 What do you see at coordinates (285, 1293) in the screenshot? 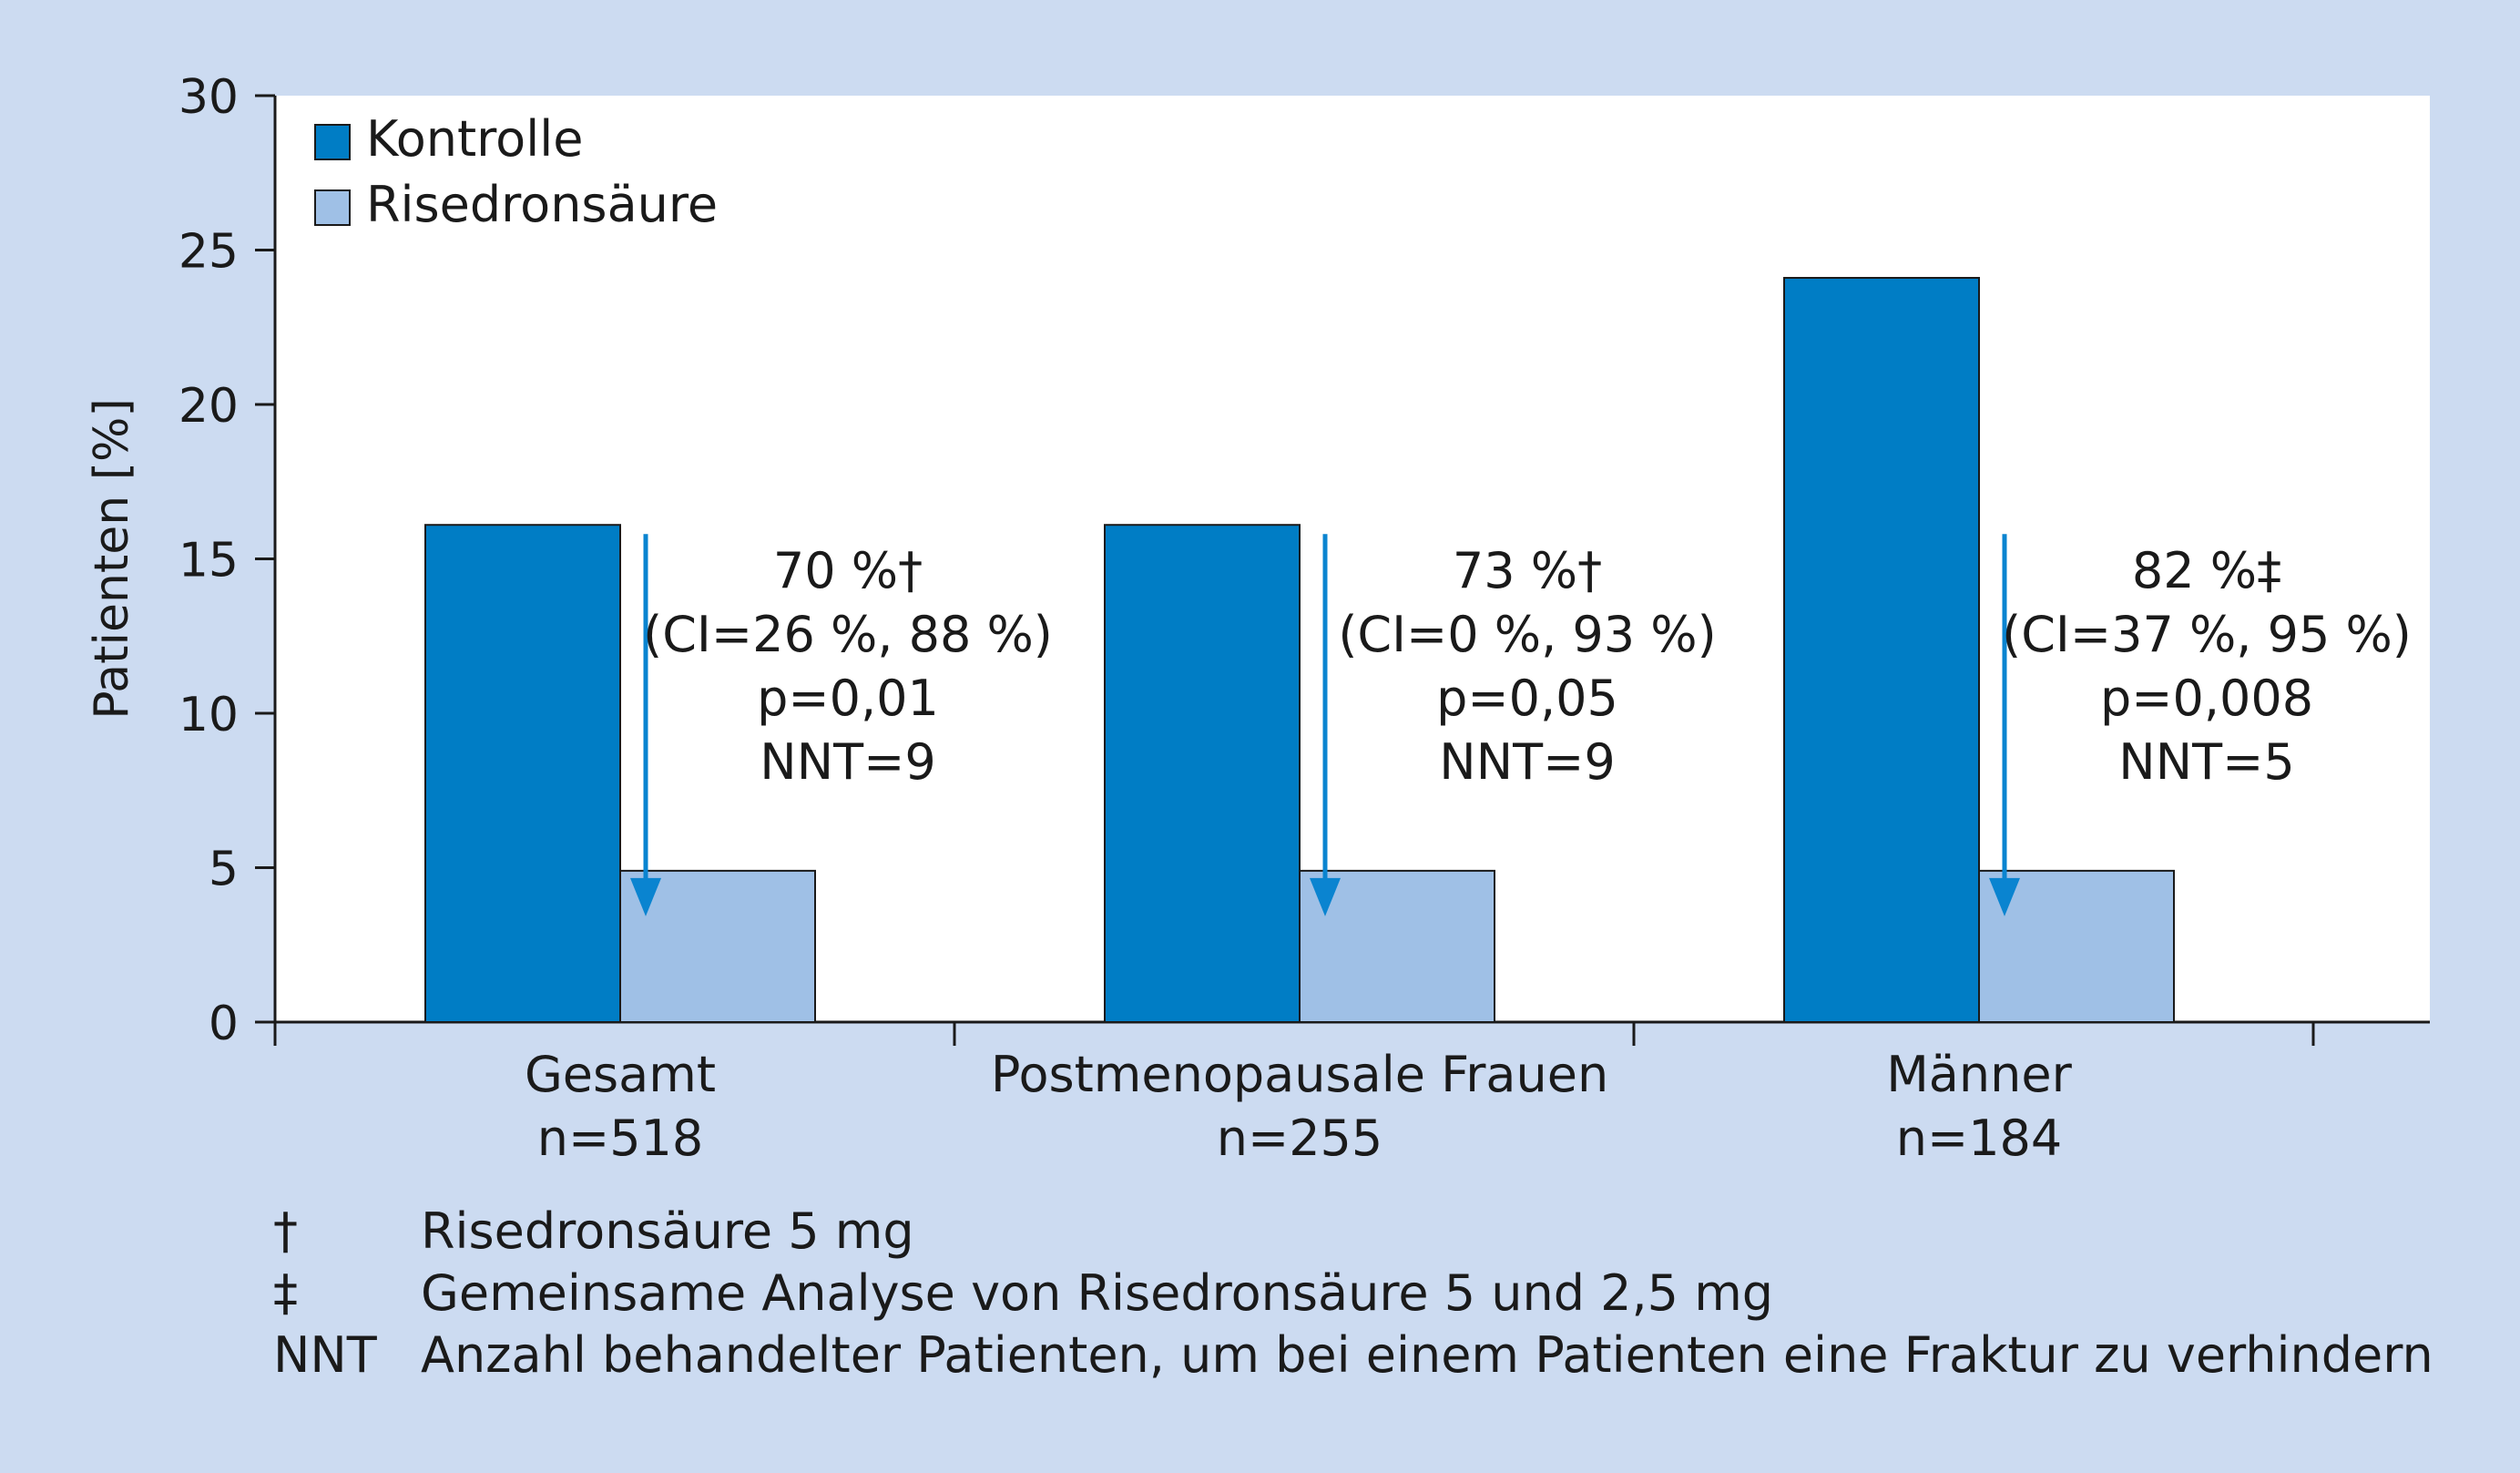
I see `footnote-symbol: ‡` at bounding box center [285, 1293].